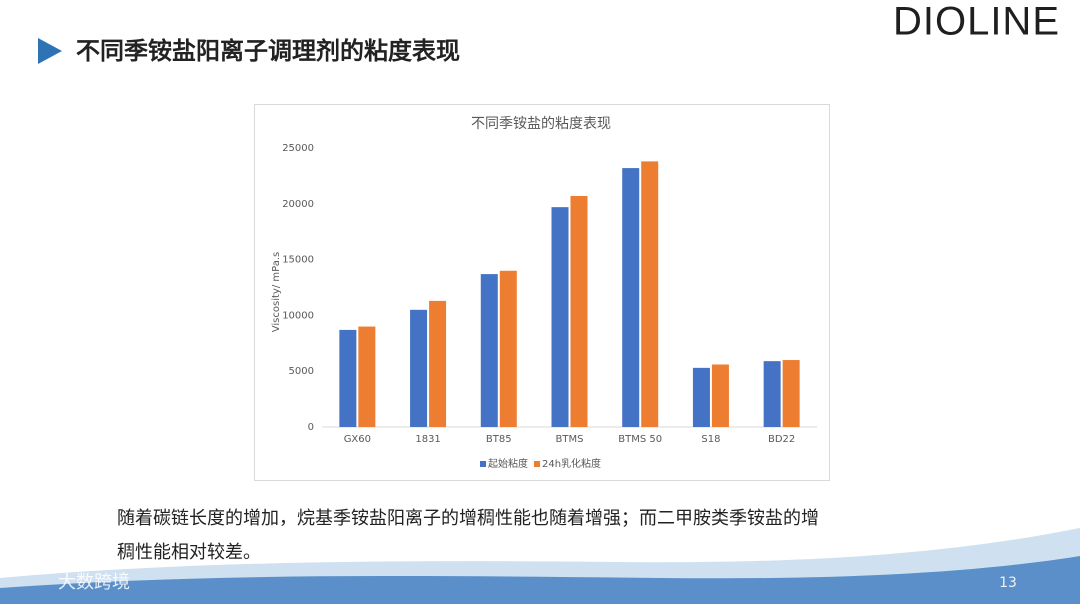  Describe the element at coordinates (640, 439) in the screenshot. I see `x-tick-label: BTMS 50` at that location.